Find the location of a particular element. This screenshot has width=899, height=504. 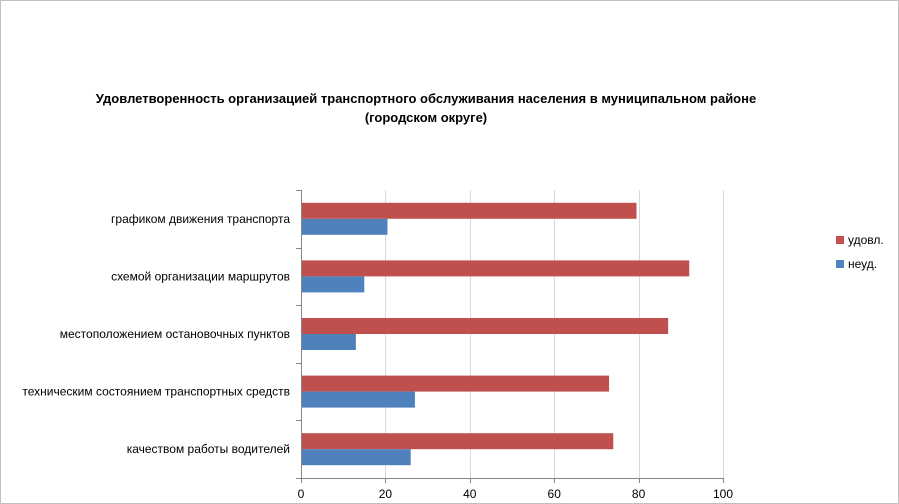

legend-label: неуд. is located at coordinates (862, 264).